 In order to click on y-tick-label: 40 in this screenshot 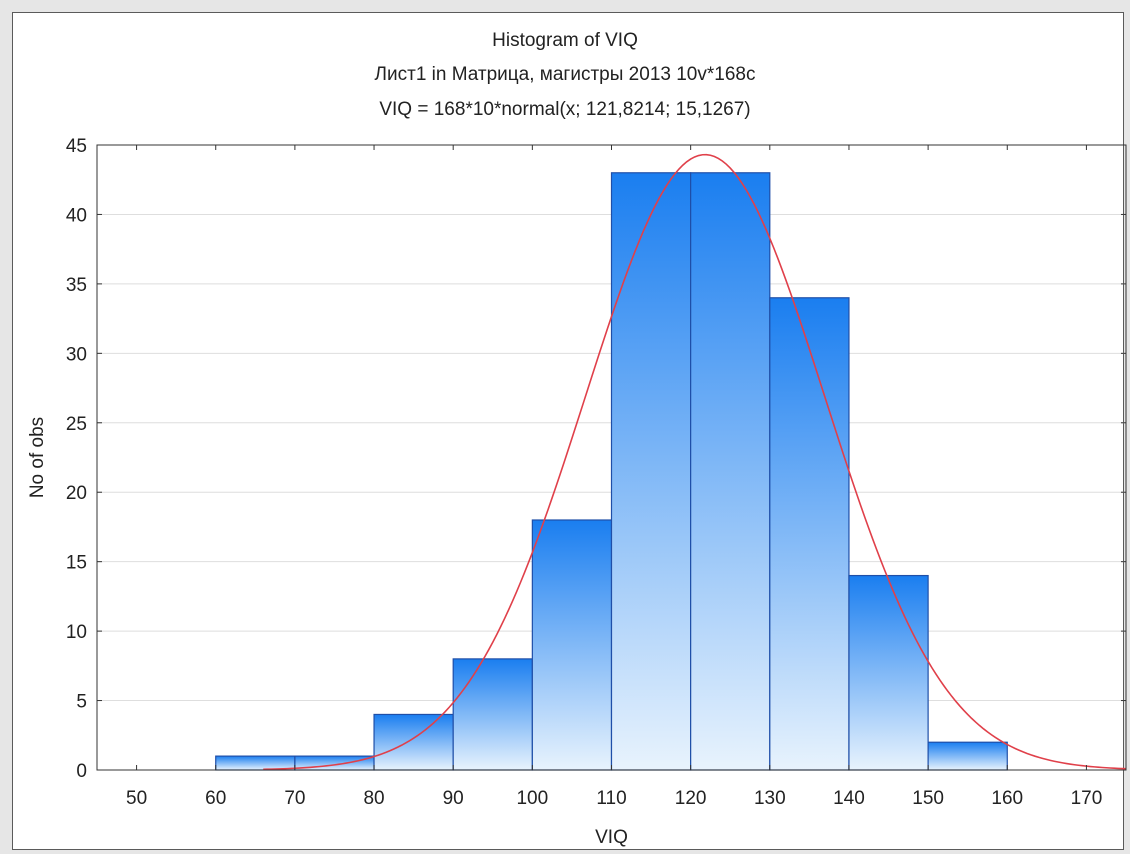, I will do `click(76, 215)`.